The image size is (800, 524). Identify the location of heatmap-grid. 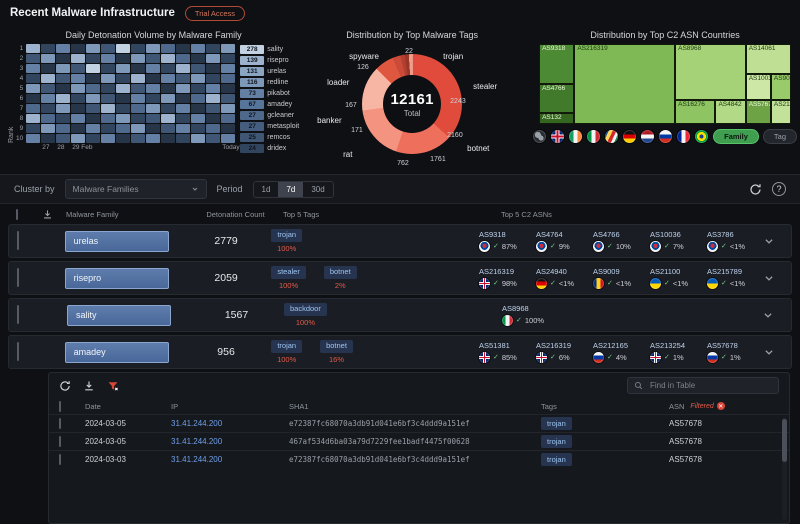
(131, 93).